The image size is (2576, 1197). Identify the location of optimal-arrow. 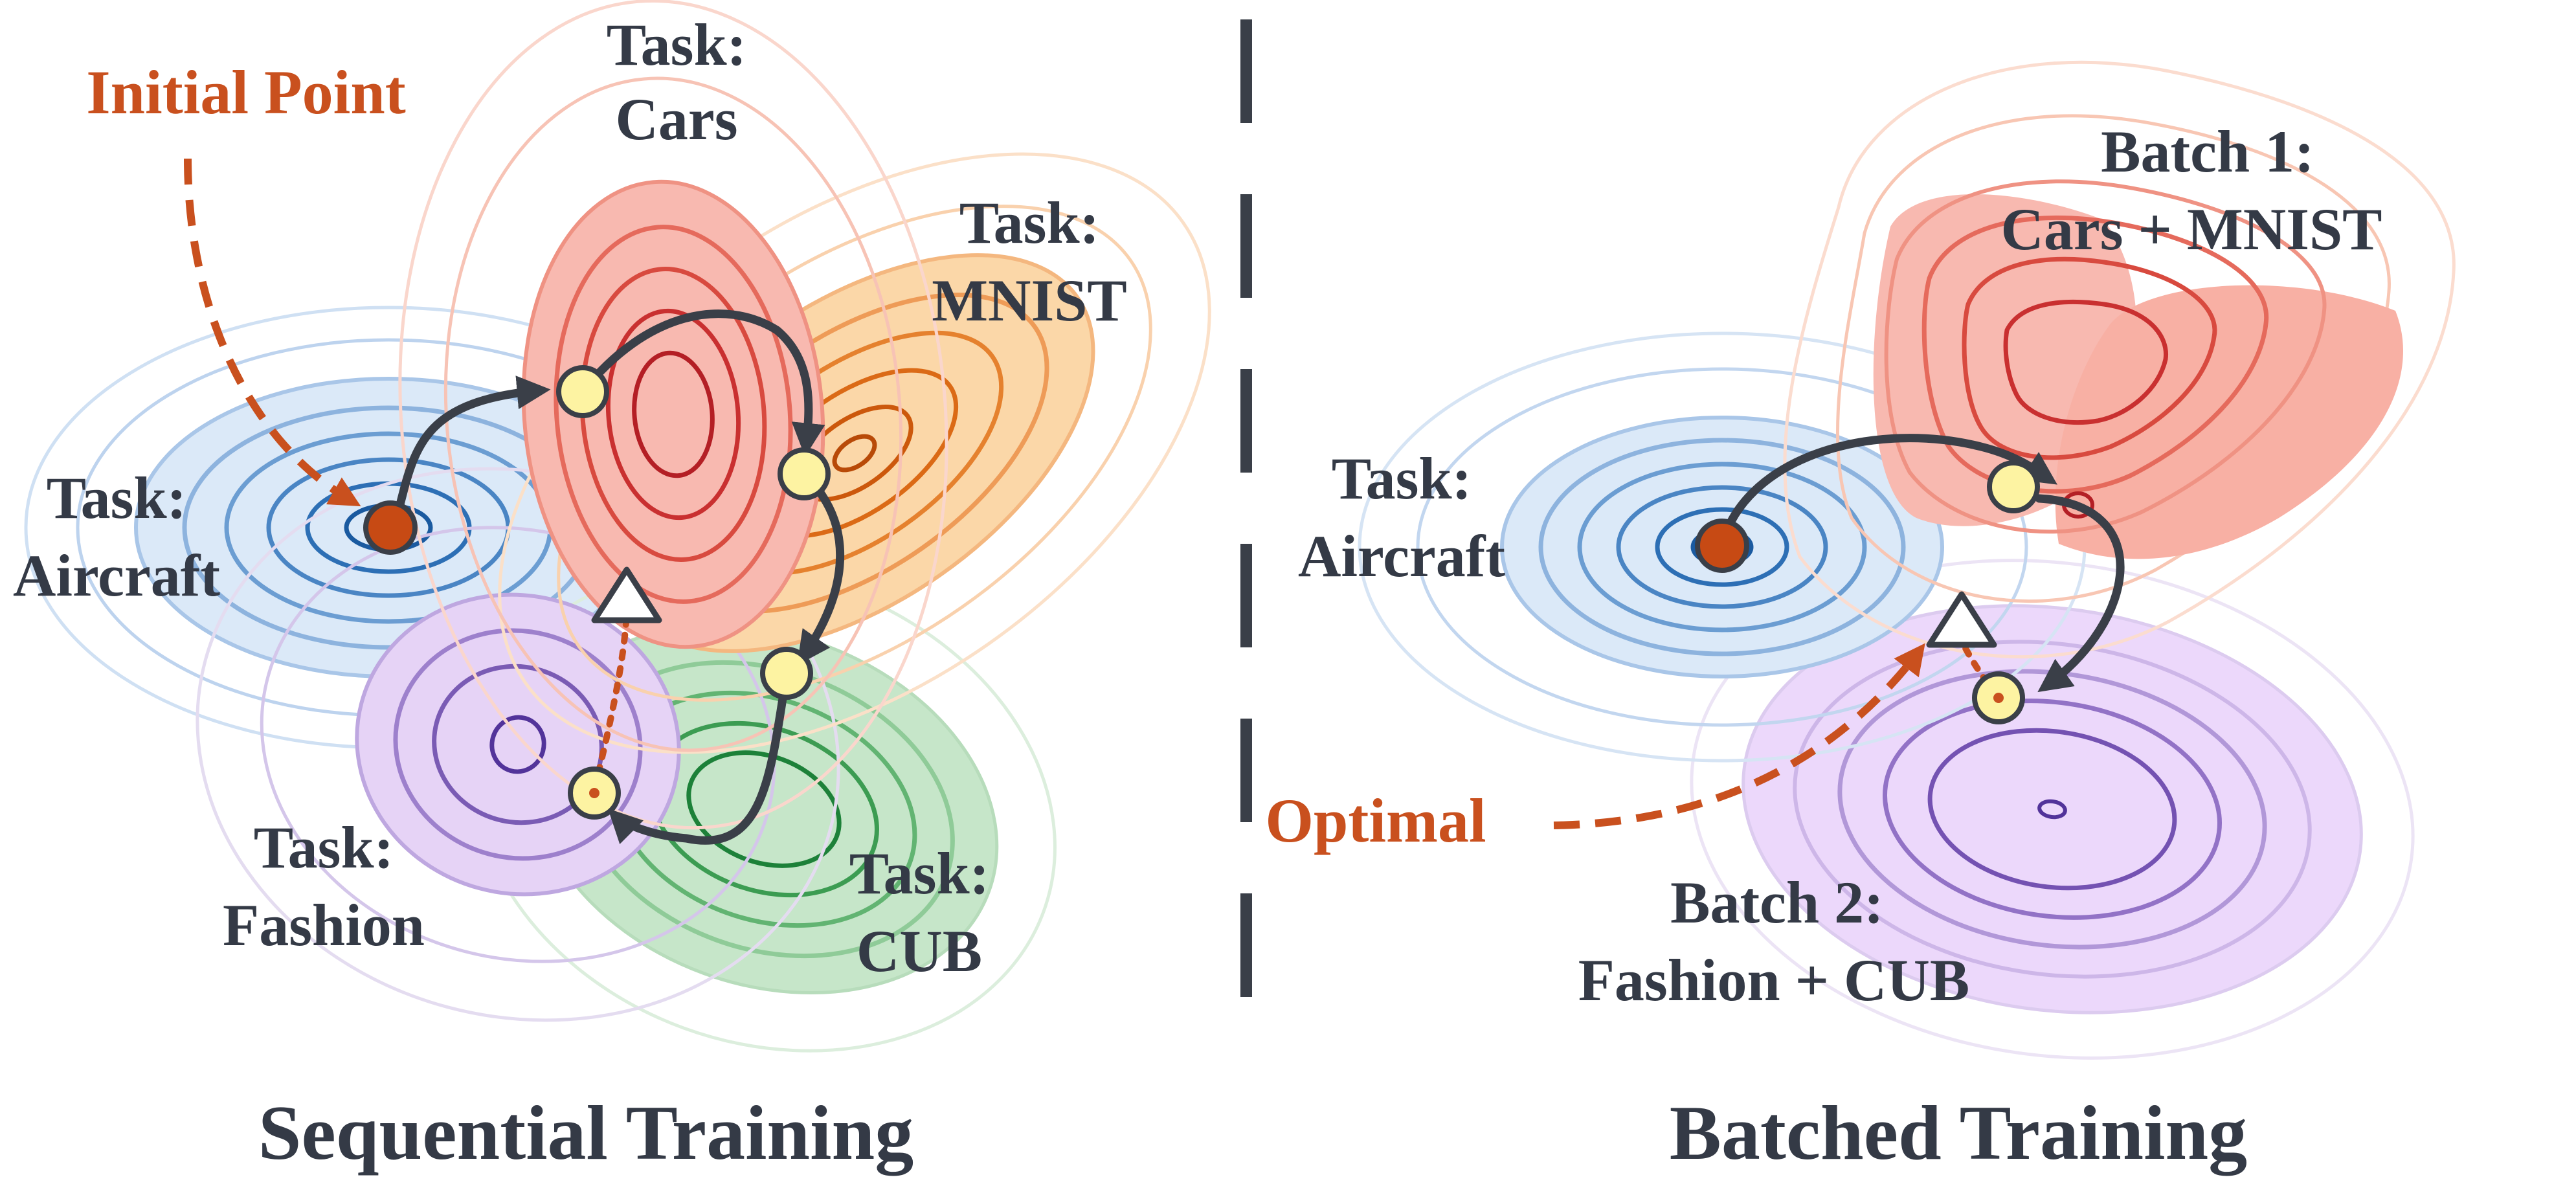
(1739, 736).